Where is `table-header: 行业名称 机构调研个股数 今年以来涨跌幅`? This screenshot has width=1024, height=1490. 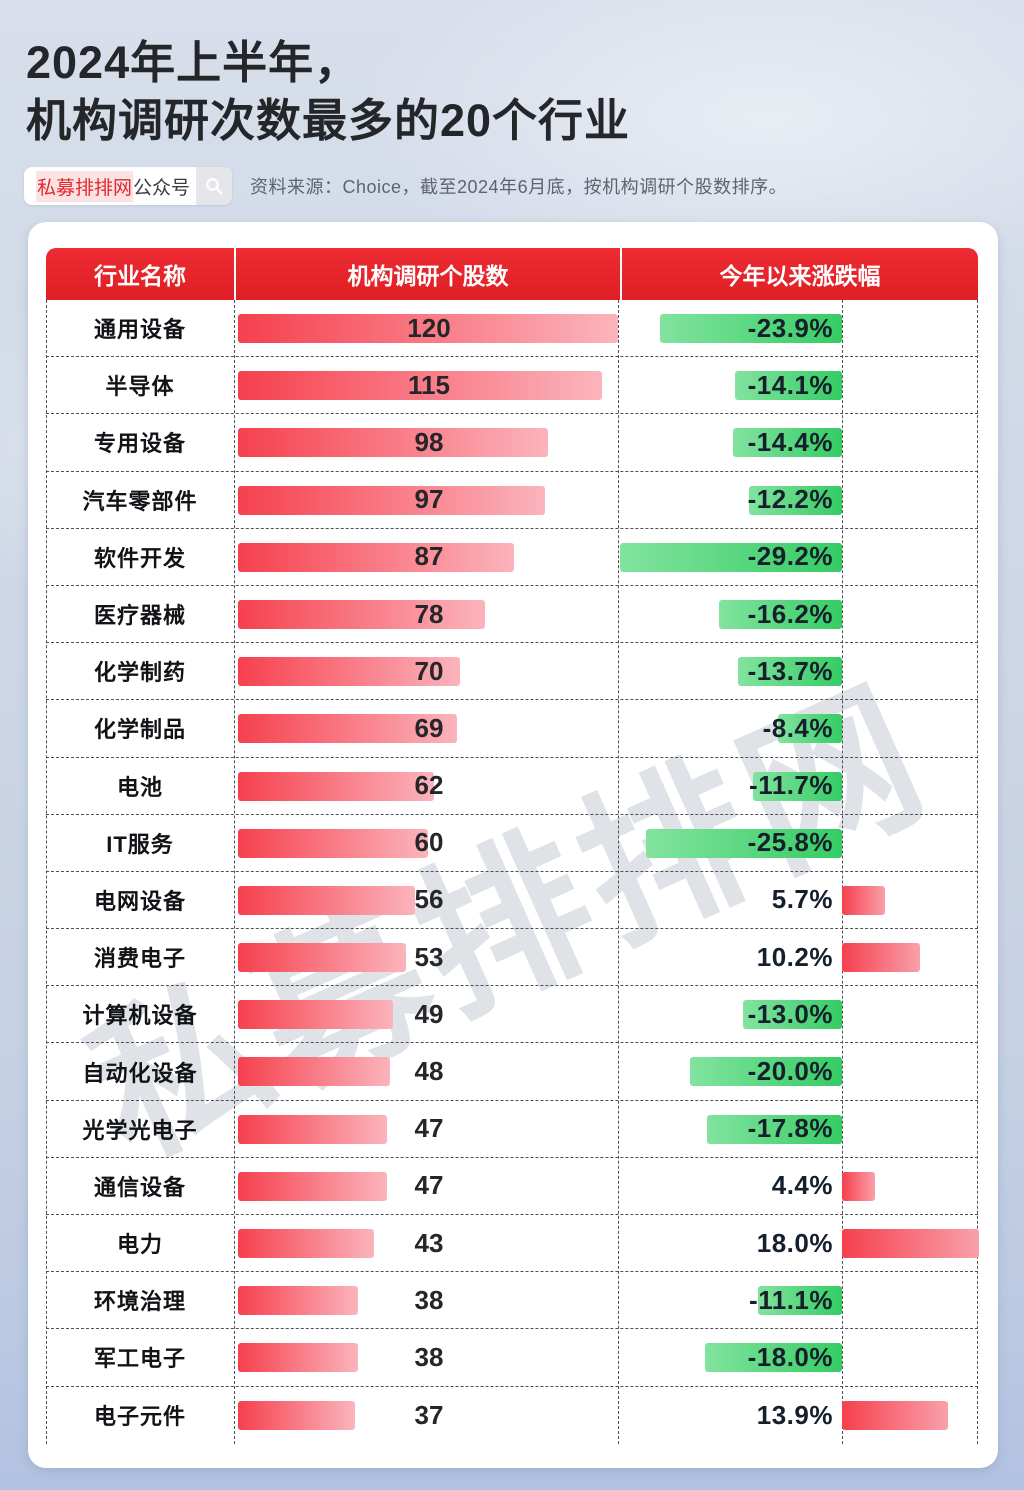
table-header: 行业名称 机构调研个股数 今年以来涨跌幅 is located at coordinates (512, 274).